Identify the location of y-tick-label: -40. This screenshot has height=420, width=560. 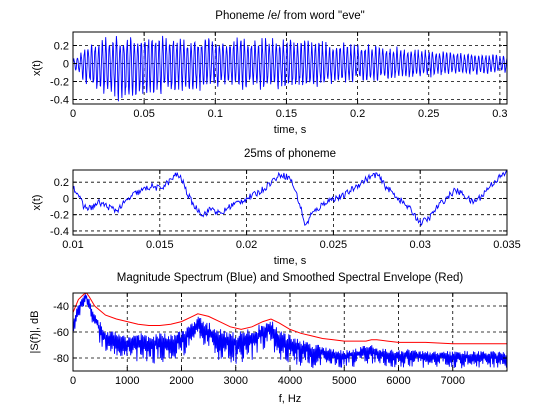
(61, 307).